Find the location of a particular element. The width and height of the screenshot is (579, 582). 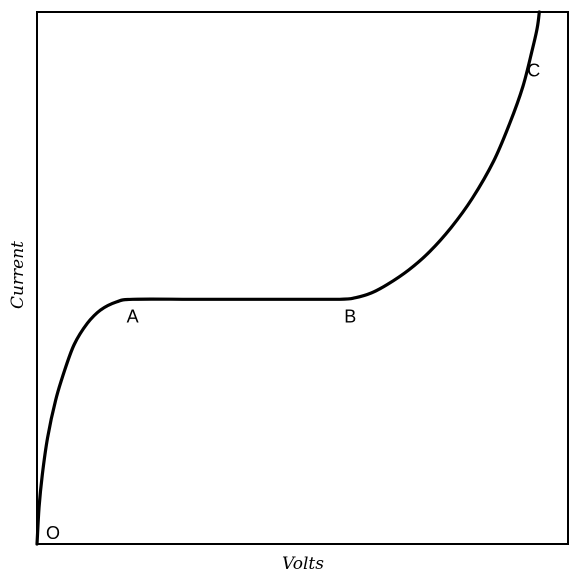

y-axis-label: Current is located at coordinates (18, 275).